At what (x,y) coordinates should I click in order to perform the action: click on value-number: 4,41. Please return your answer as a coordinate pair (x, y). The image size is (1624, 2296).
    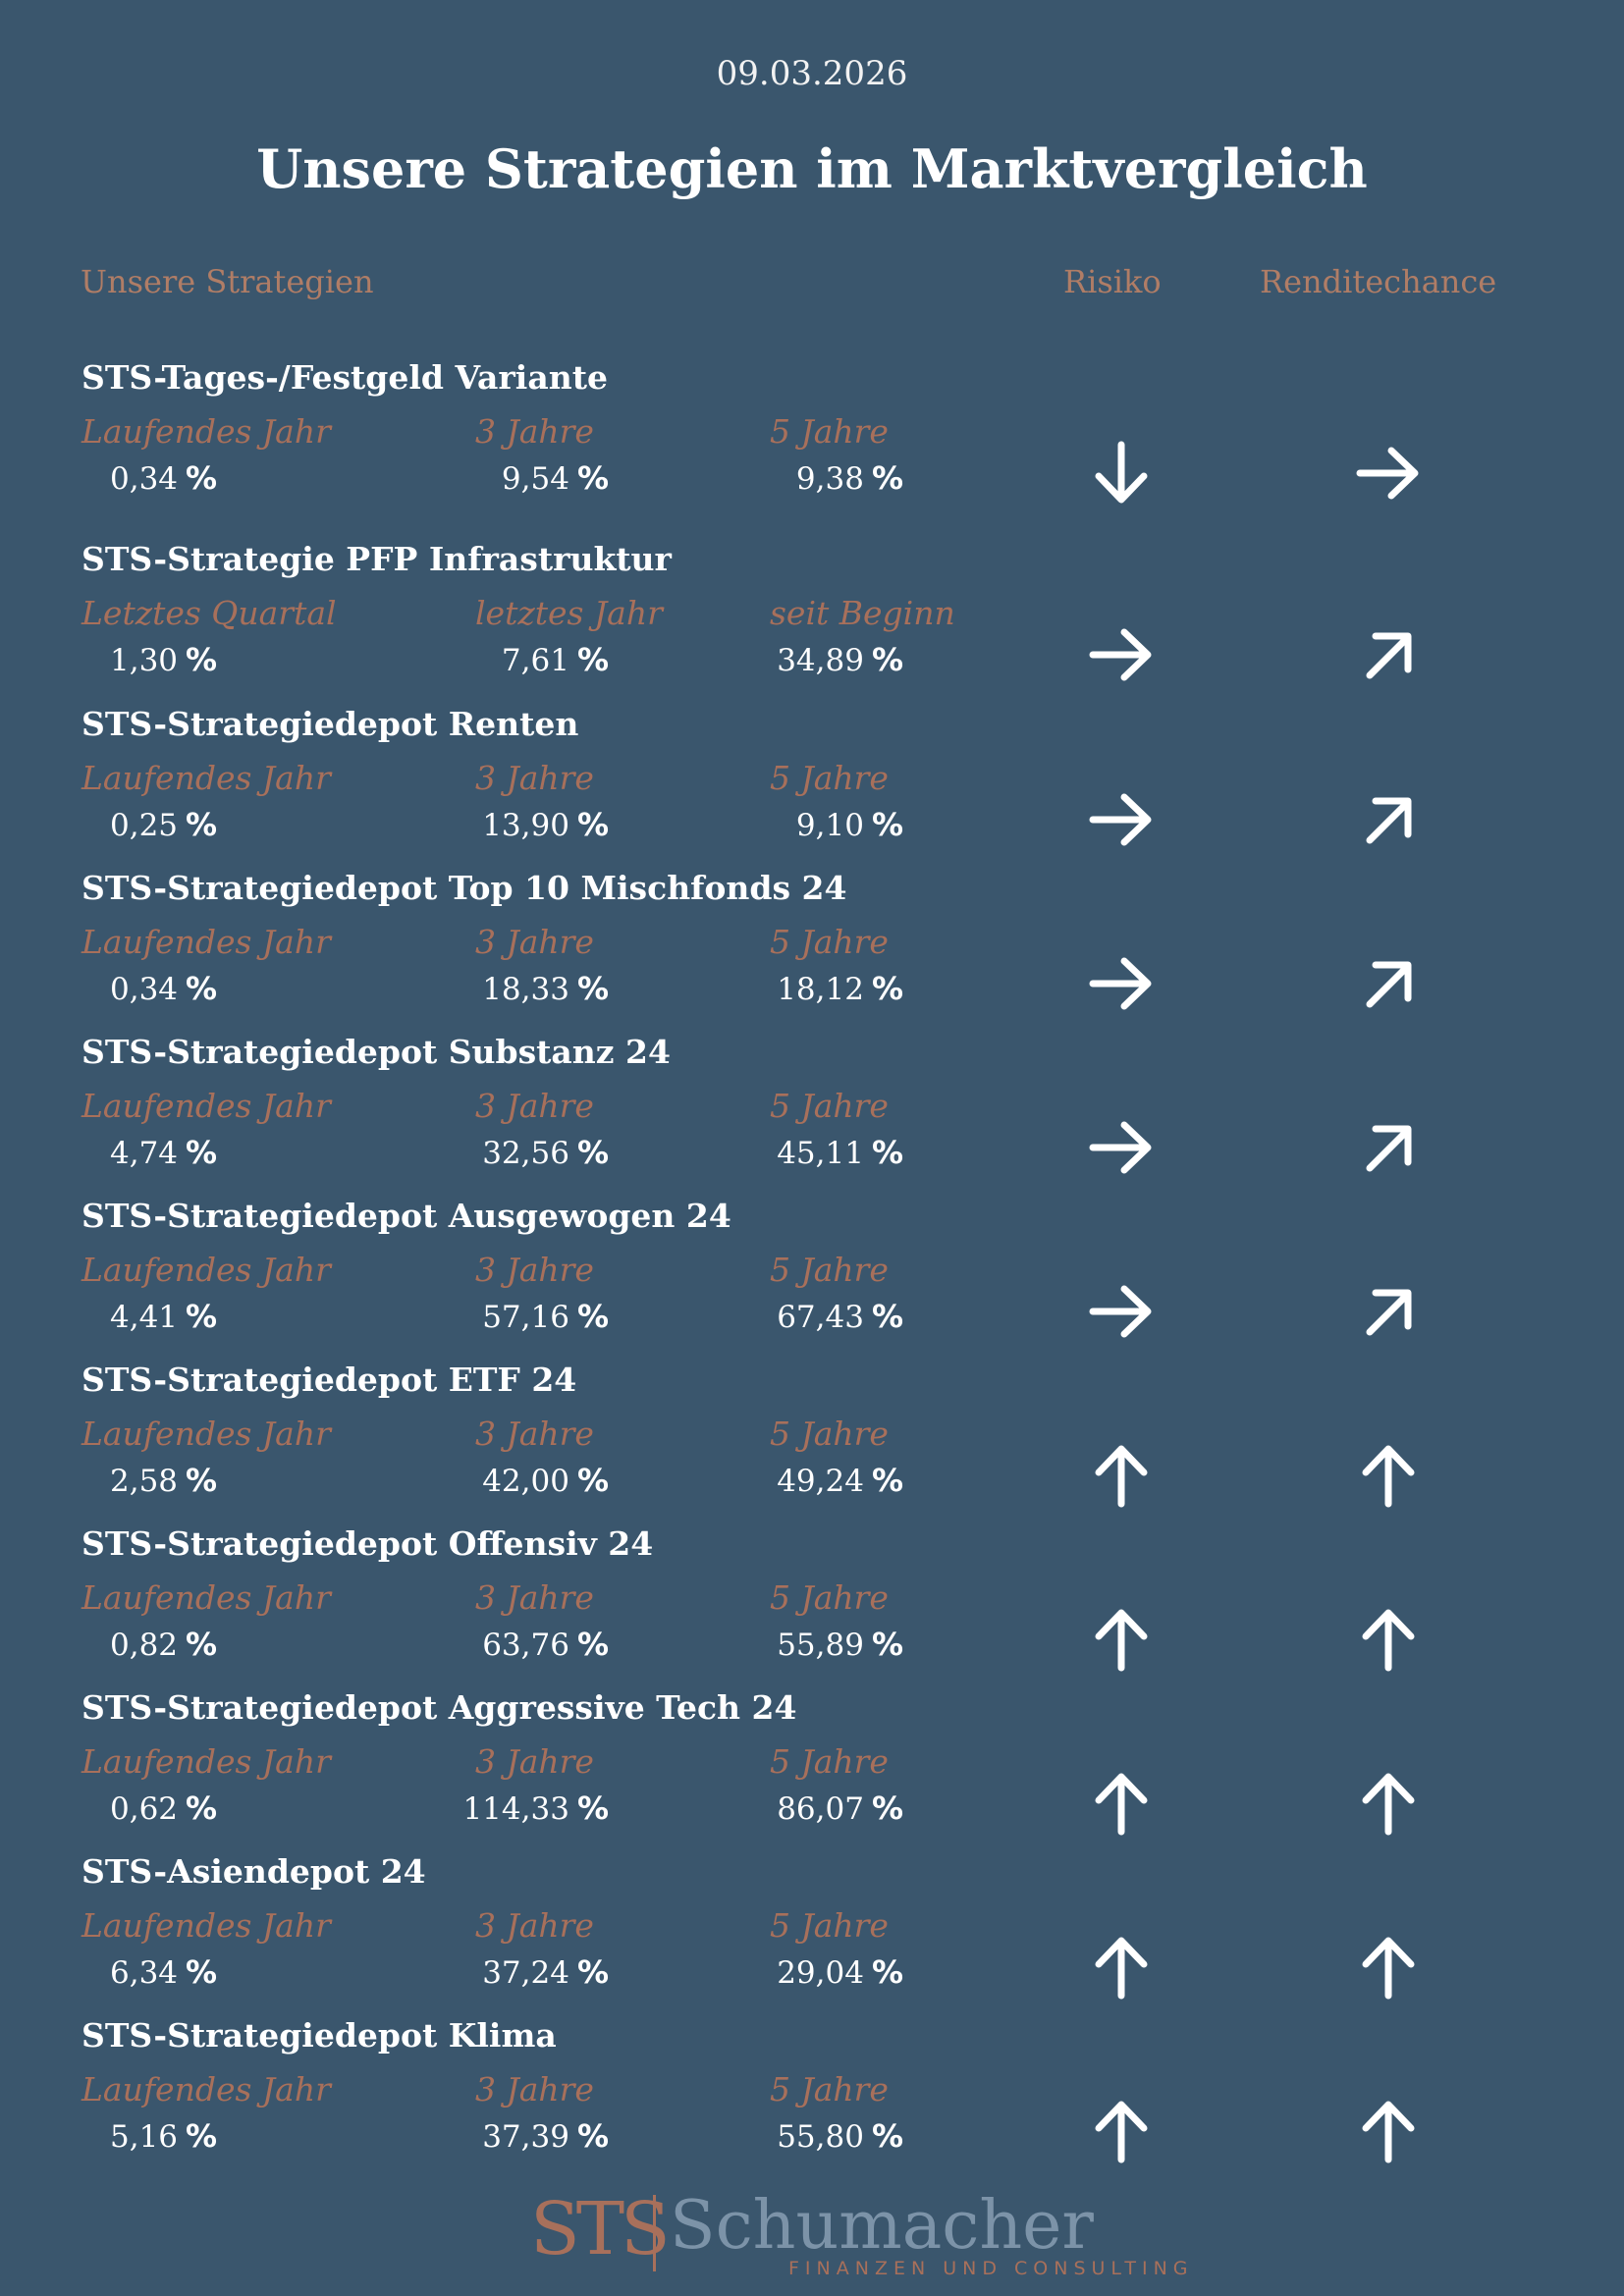
    Looking at the image, I should click on (144, 1318).